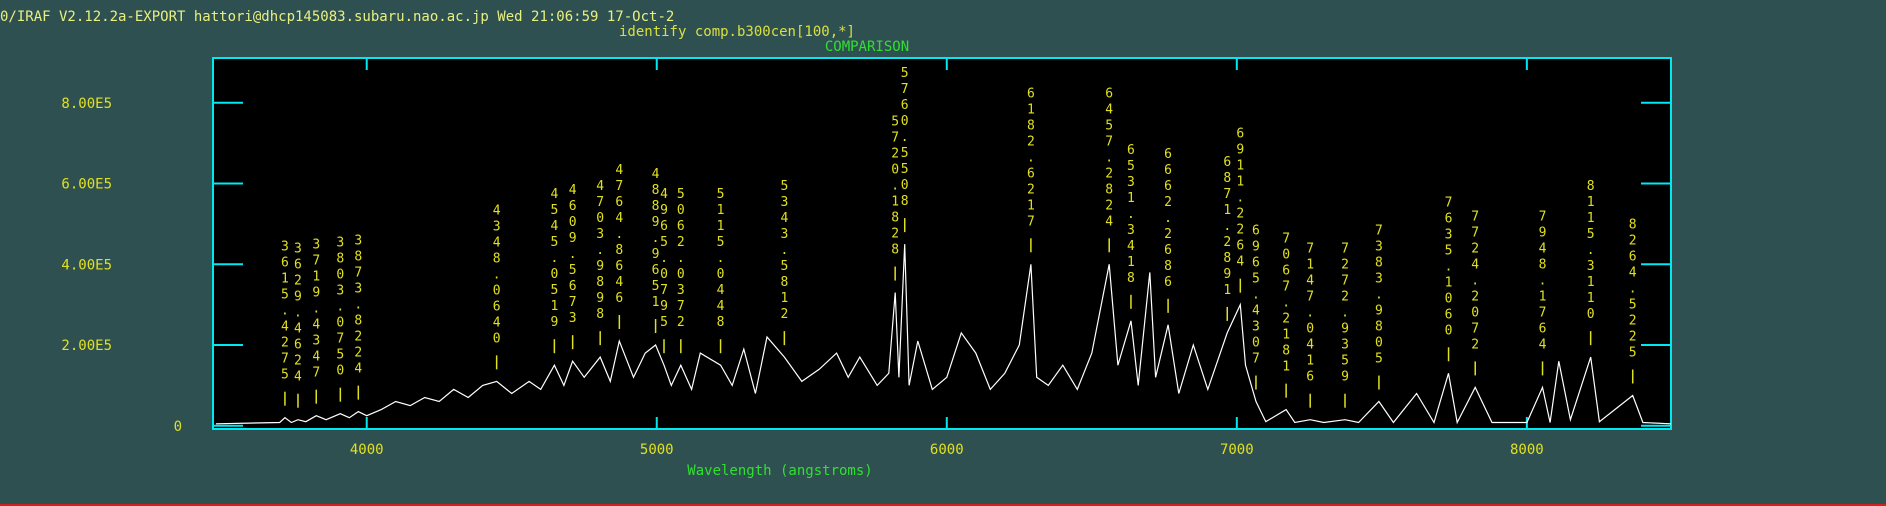 This screenshot has width=1886, height=506. I want to click on line-label: 7272.9359, so click(1345, 314).